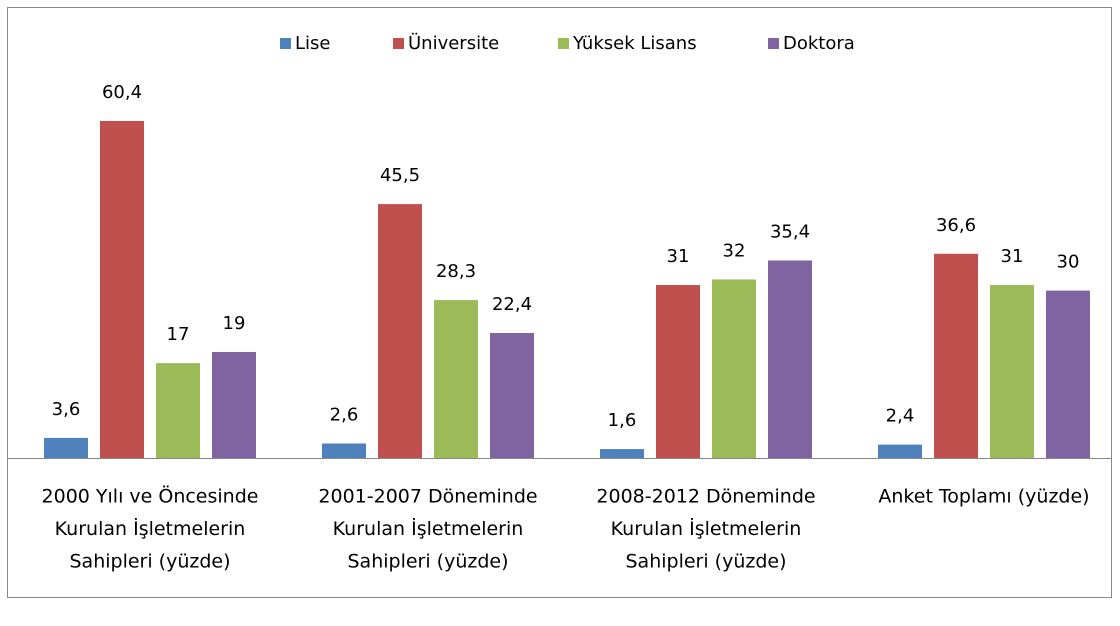  I want to click on x-tick-label: Anket Toplamı (yüzde), so click(983, 497).